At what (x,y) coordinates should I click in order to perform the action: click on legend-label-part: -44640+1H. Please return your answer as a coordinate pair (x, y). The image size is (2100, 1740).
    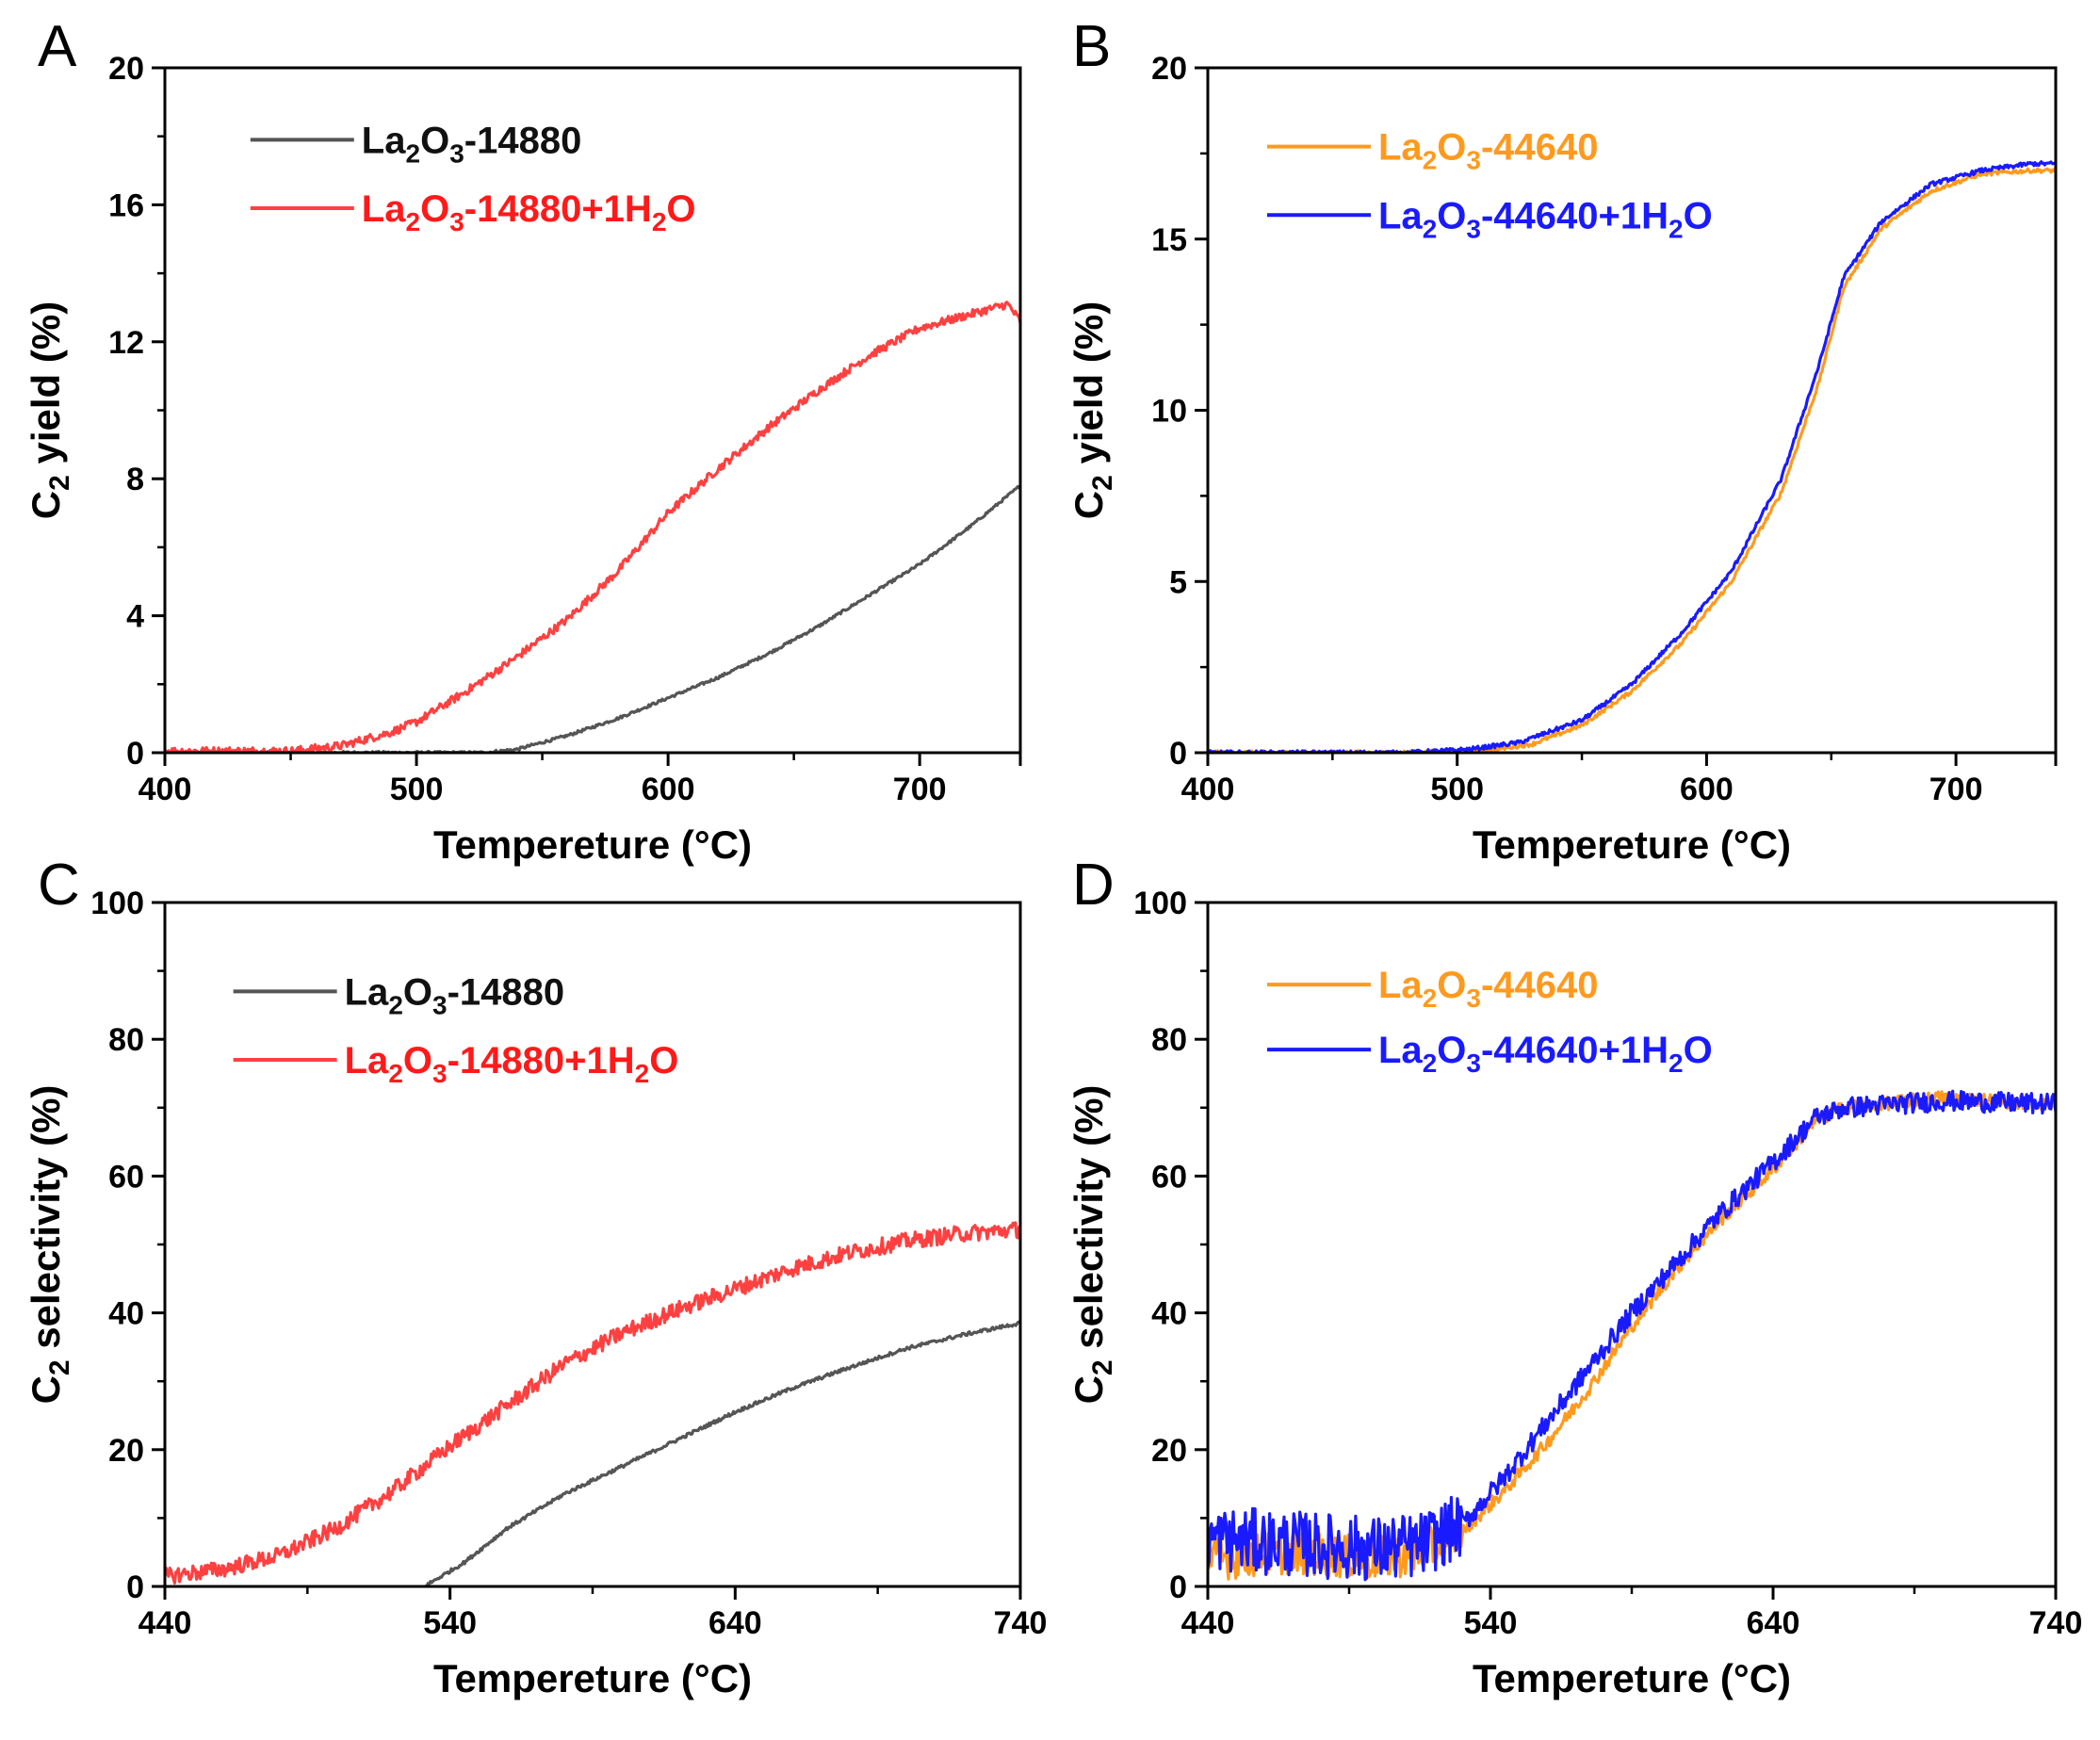
    Looking at the image, I should click on (1575, 1050).